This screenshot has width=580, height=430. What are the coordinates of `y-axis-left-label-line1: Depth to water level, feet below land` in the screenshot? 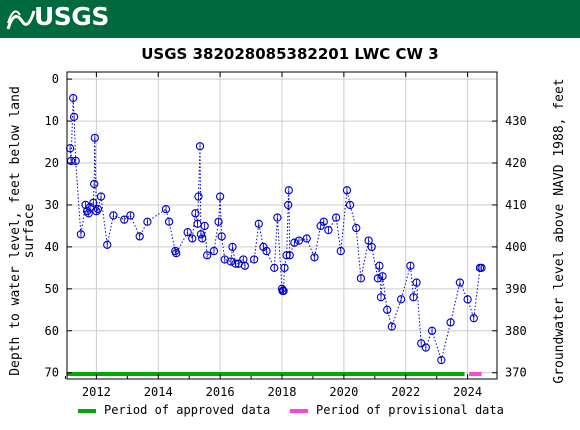 It's located at (15, 231).